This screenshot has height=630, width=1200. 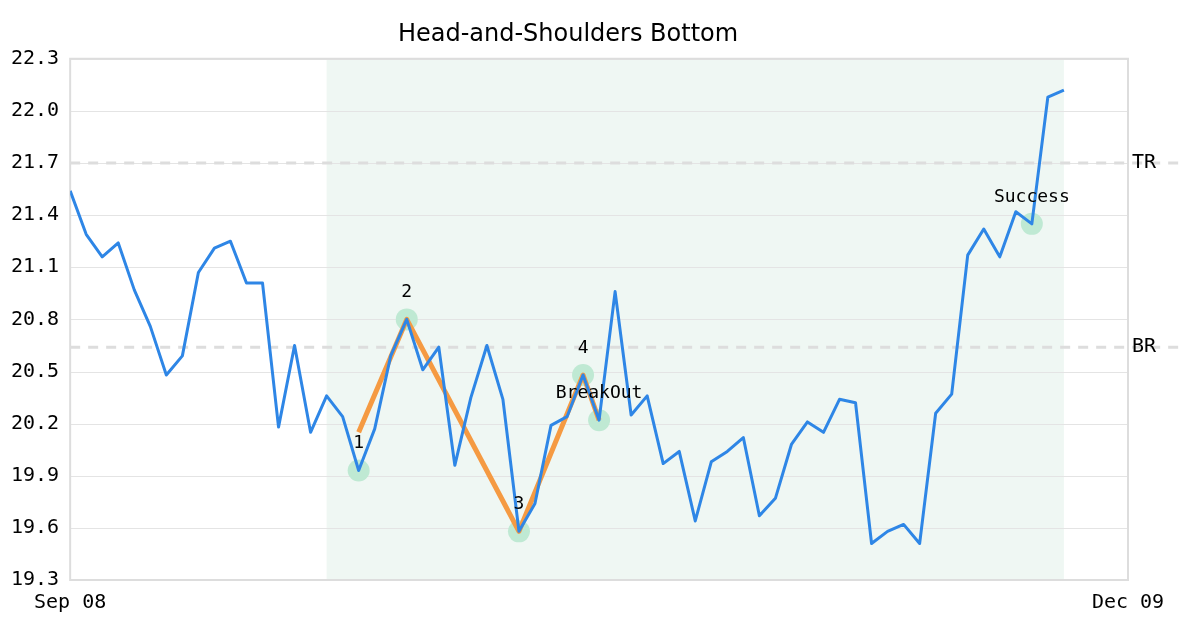 What do you see at coordinates (35, 473) in the screenshot?
I see `y-tick-label: 19.9` at bounding box center [35, 473].